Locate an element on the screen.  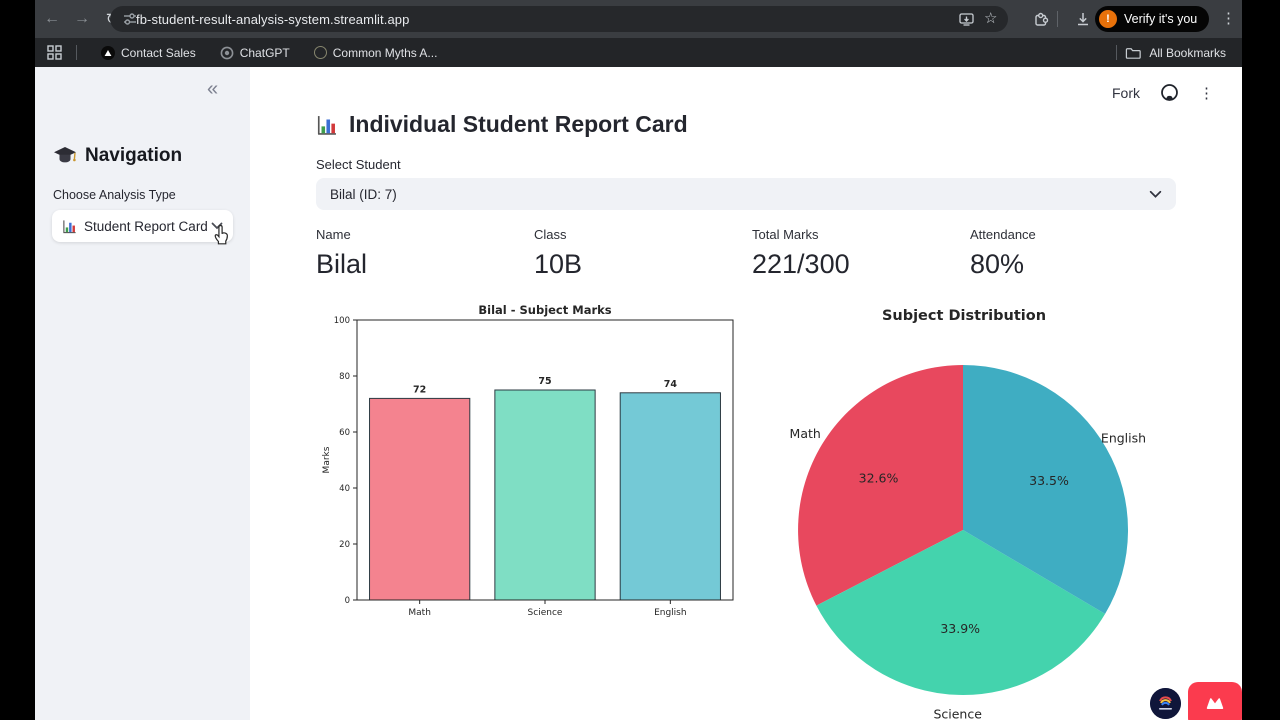
svg-text: Bilal - Subject Marks is located at coordinates (544, 310).